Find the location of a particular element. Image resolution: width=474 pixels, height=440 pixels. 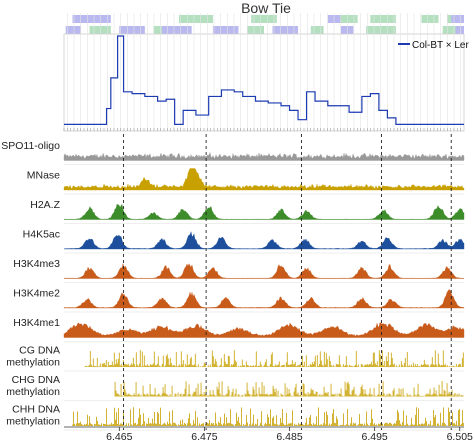

track-3: H4K5ac is located at coordinates (244, 241).